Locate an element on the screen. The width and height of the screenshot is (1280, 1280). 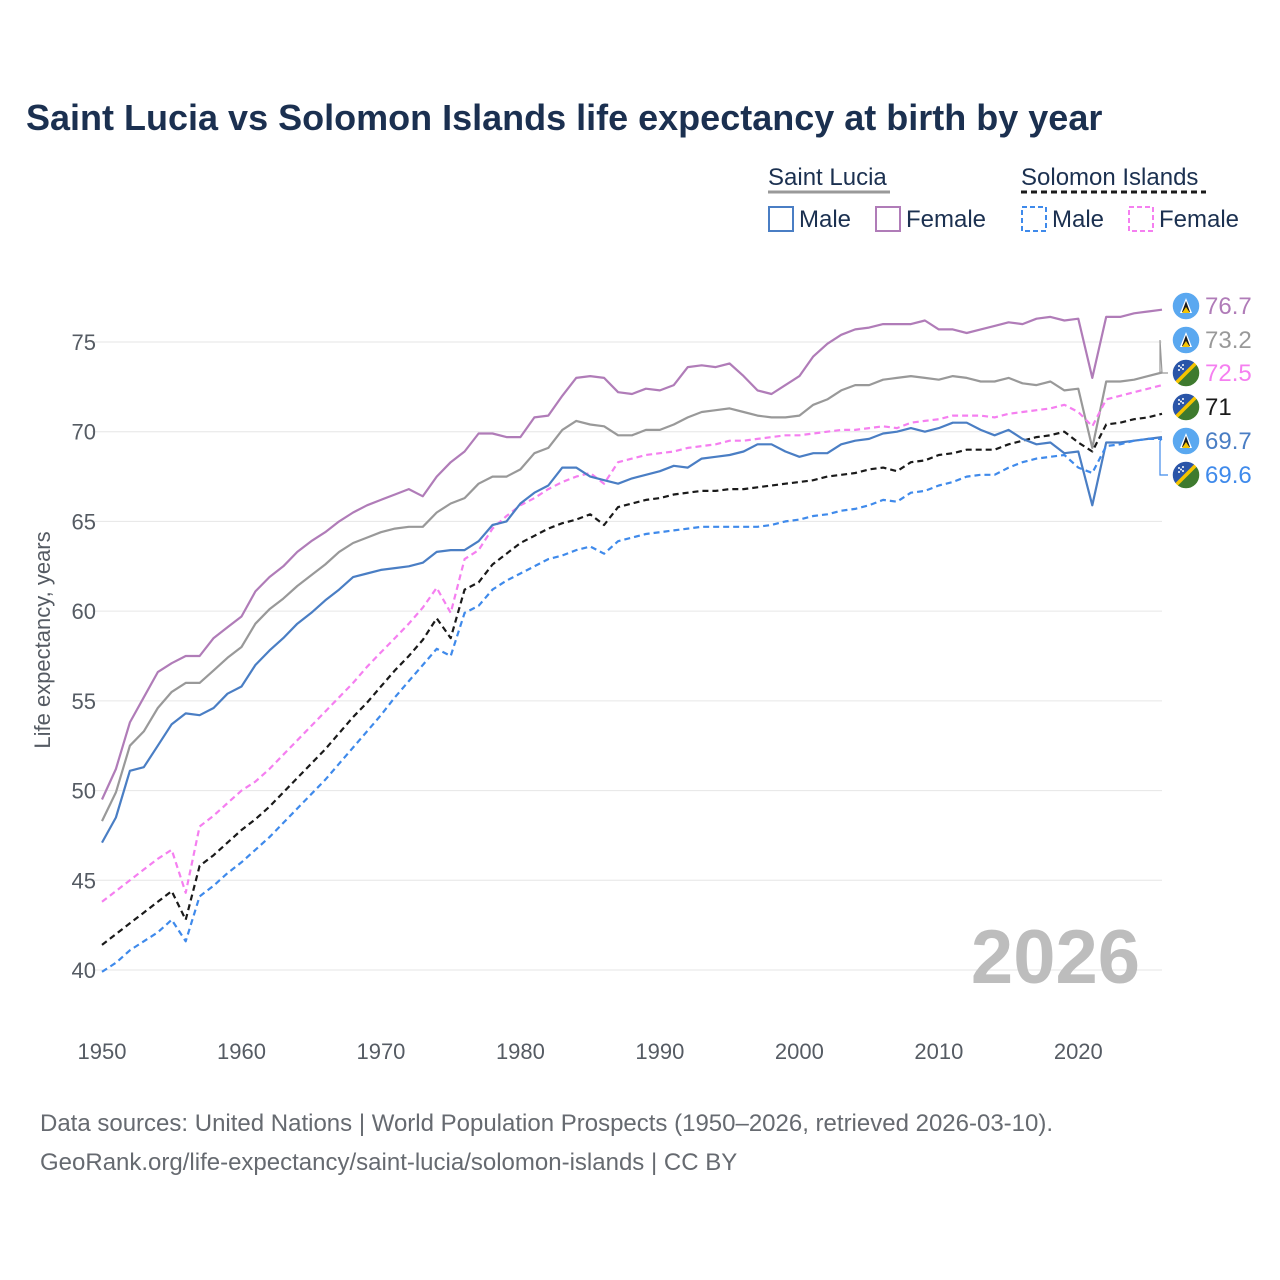
legend-swatch-saint-lucia-female is located at coordinates (888, 219).